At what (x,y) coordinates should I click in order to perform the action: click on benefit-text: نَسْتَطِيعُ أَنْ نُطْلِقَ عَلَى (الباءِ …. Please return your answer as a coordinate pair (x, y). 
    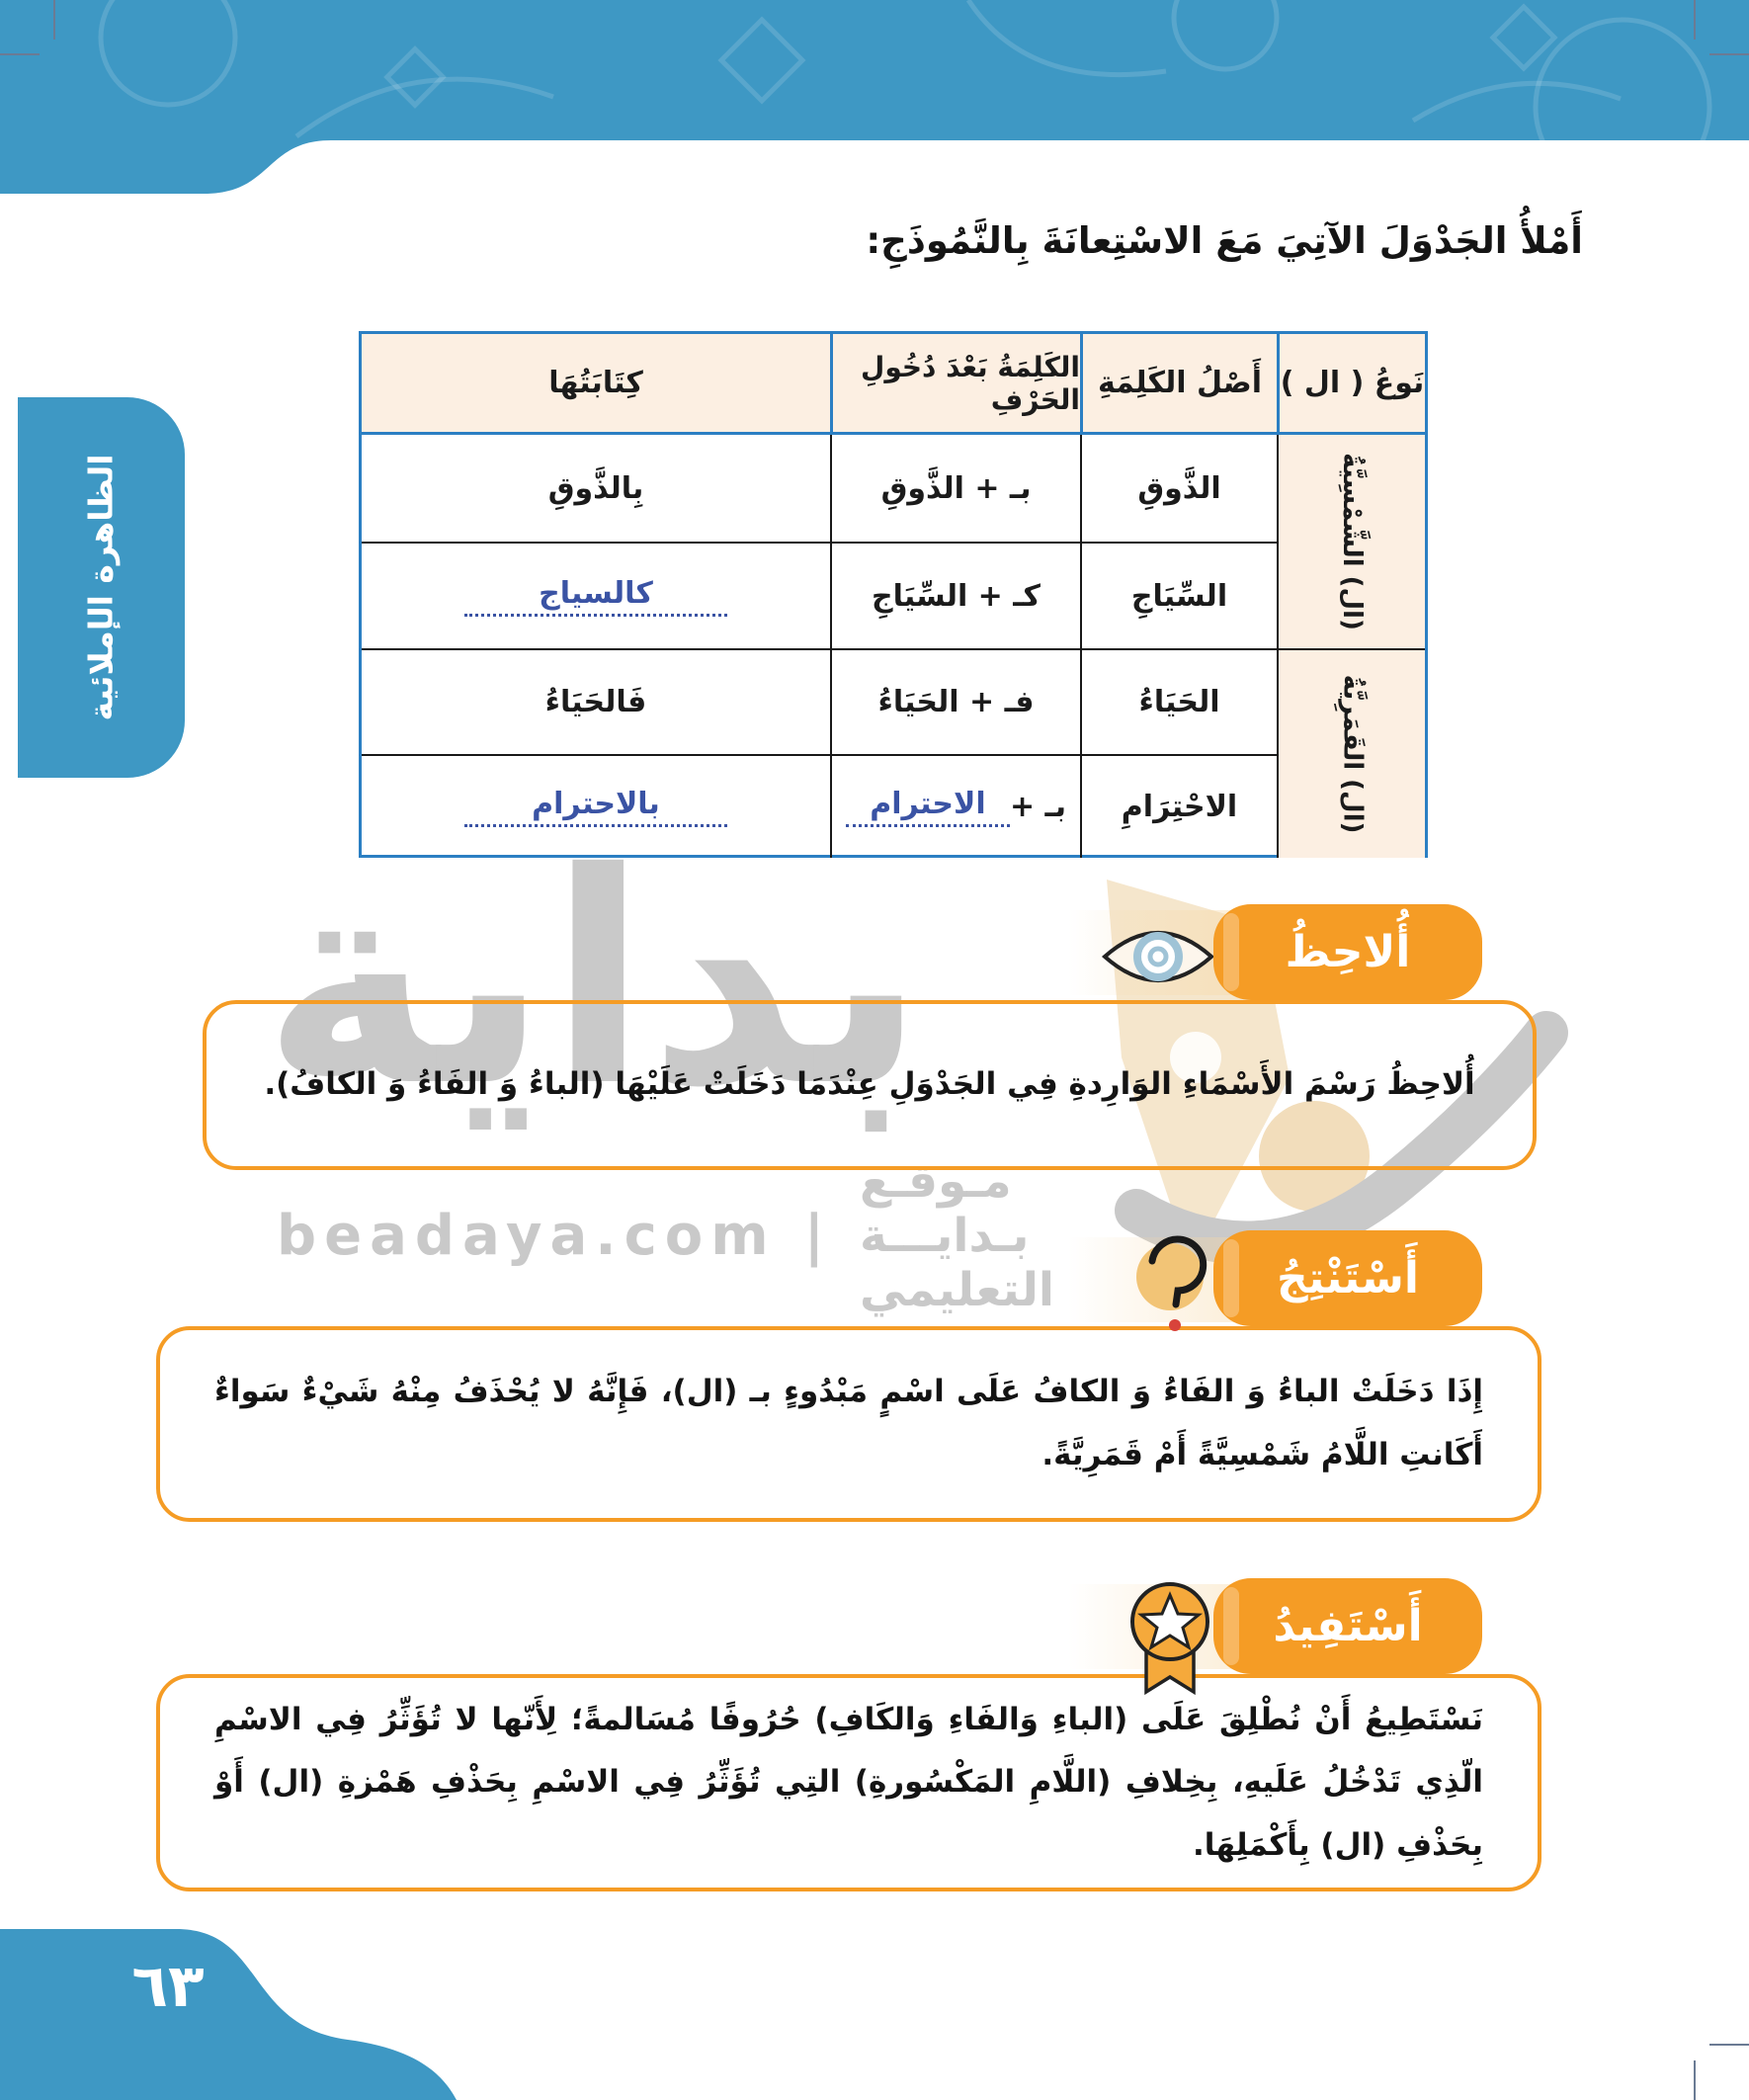
    Looking at the image, I should click on (849, 1782).